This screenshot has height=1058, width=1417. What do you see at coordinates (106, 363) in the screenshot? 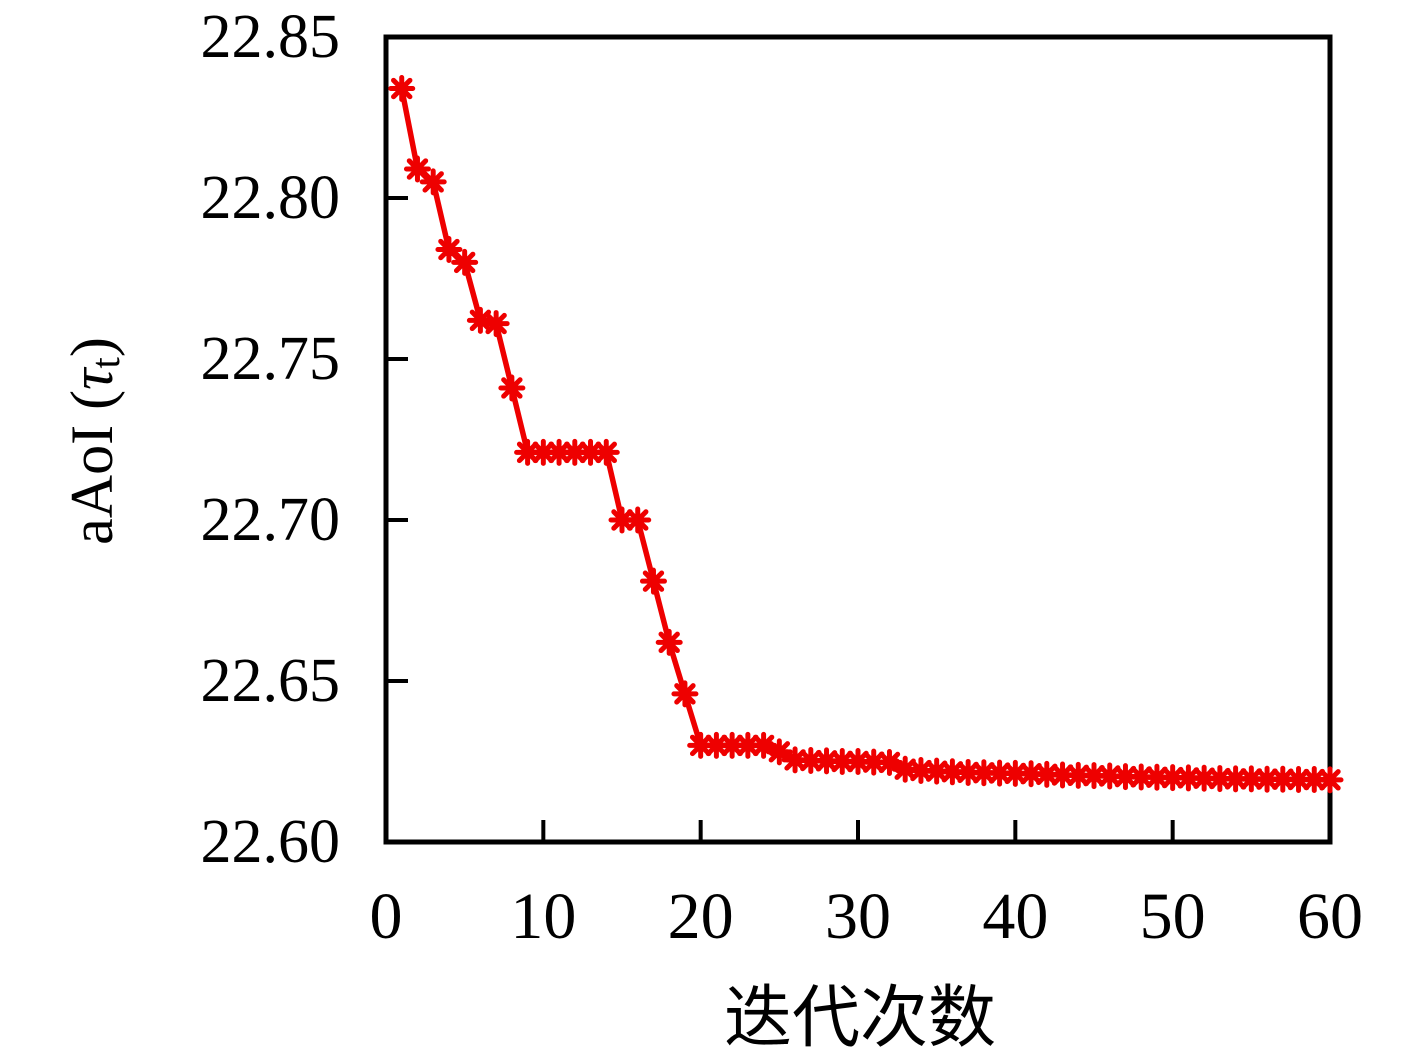
I see `tau-subscript: t` at bounding box center [106, 363].